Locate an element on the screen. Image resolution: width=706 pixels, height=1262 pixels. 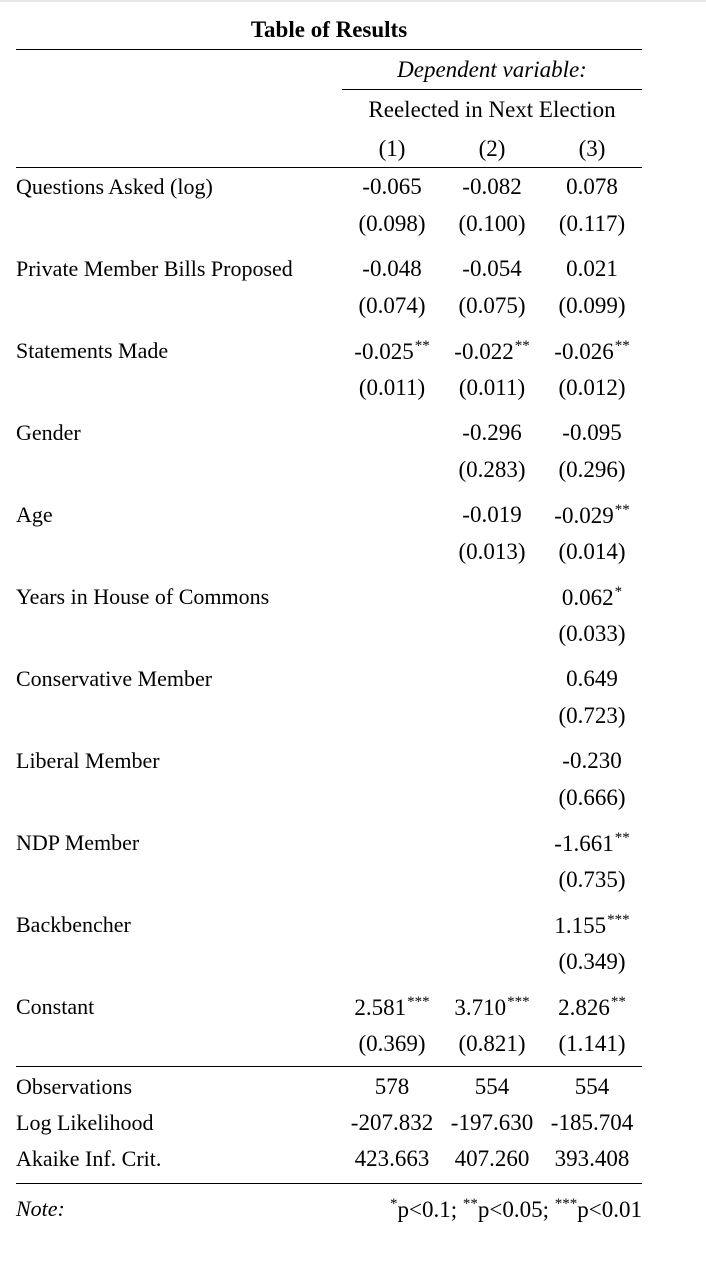
note-star: ** is located at coordinates (470, 1203).